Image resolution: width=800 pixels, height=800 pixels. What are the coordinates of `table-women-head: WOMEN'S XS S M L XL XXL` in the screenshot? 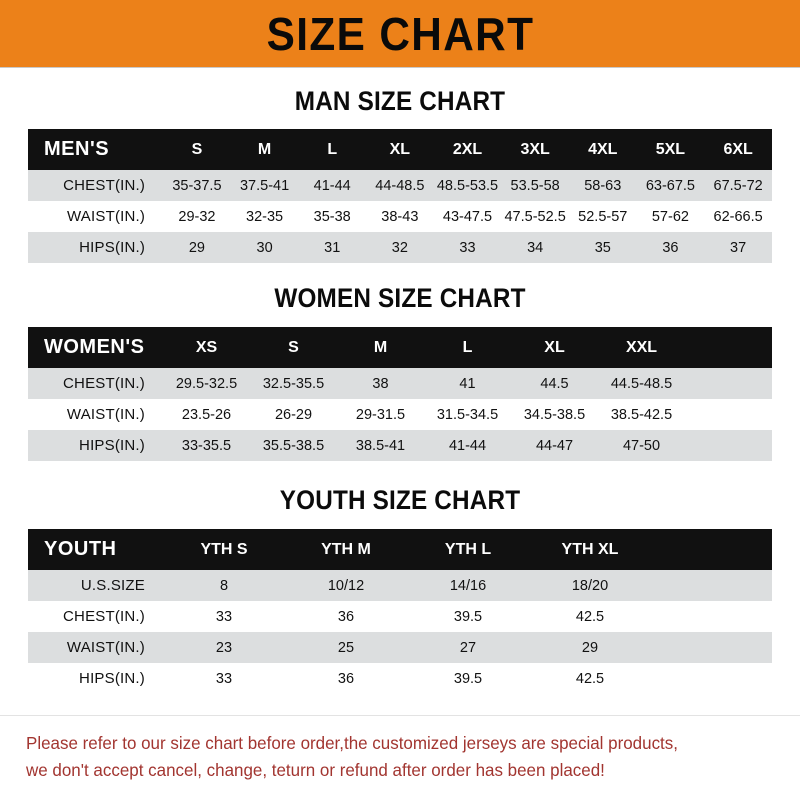 It's located at (400, 347).